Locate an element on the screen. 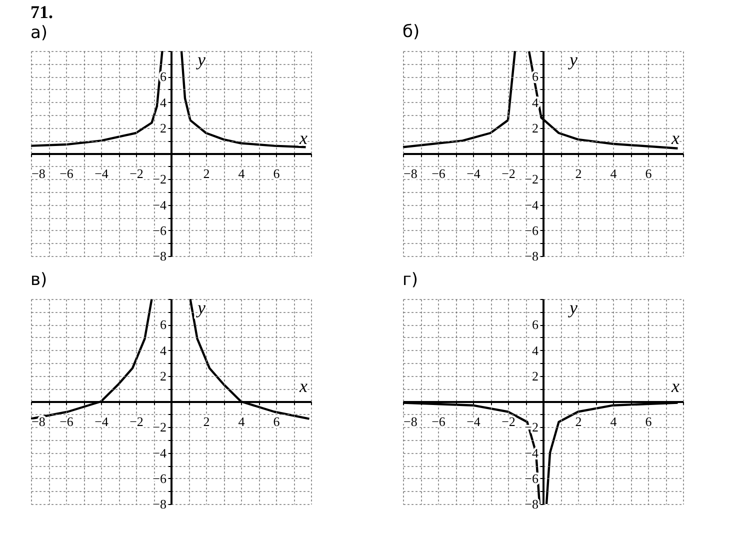 The image size is (743, 533). chart-subtitle: а) is located at coordinates (39, 33).